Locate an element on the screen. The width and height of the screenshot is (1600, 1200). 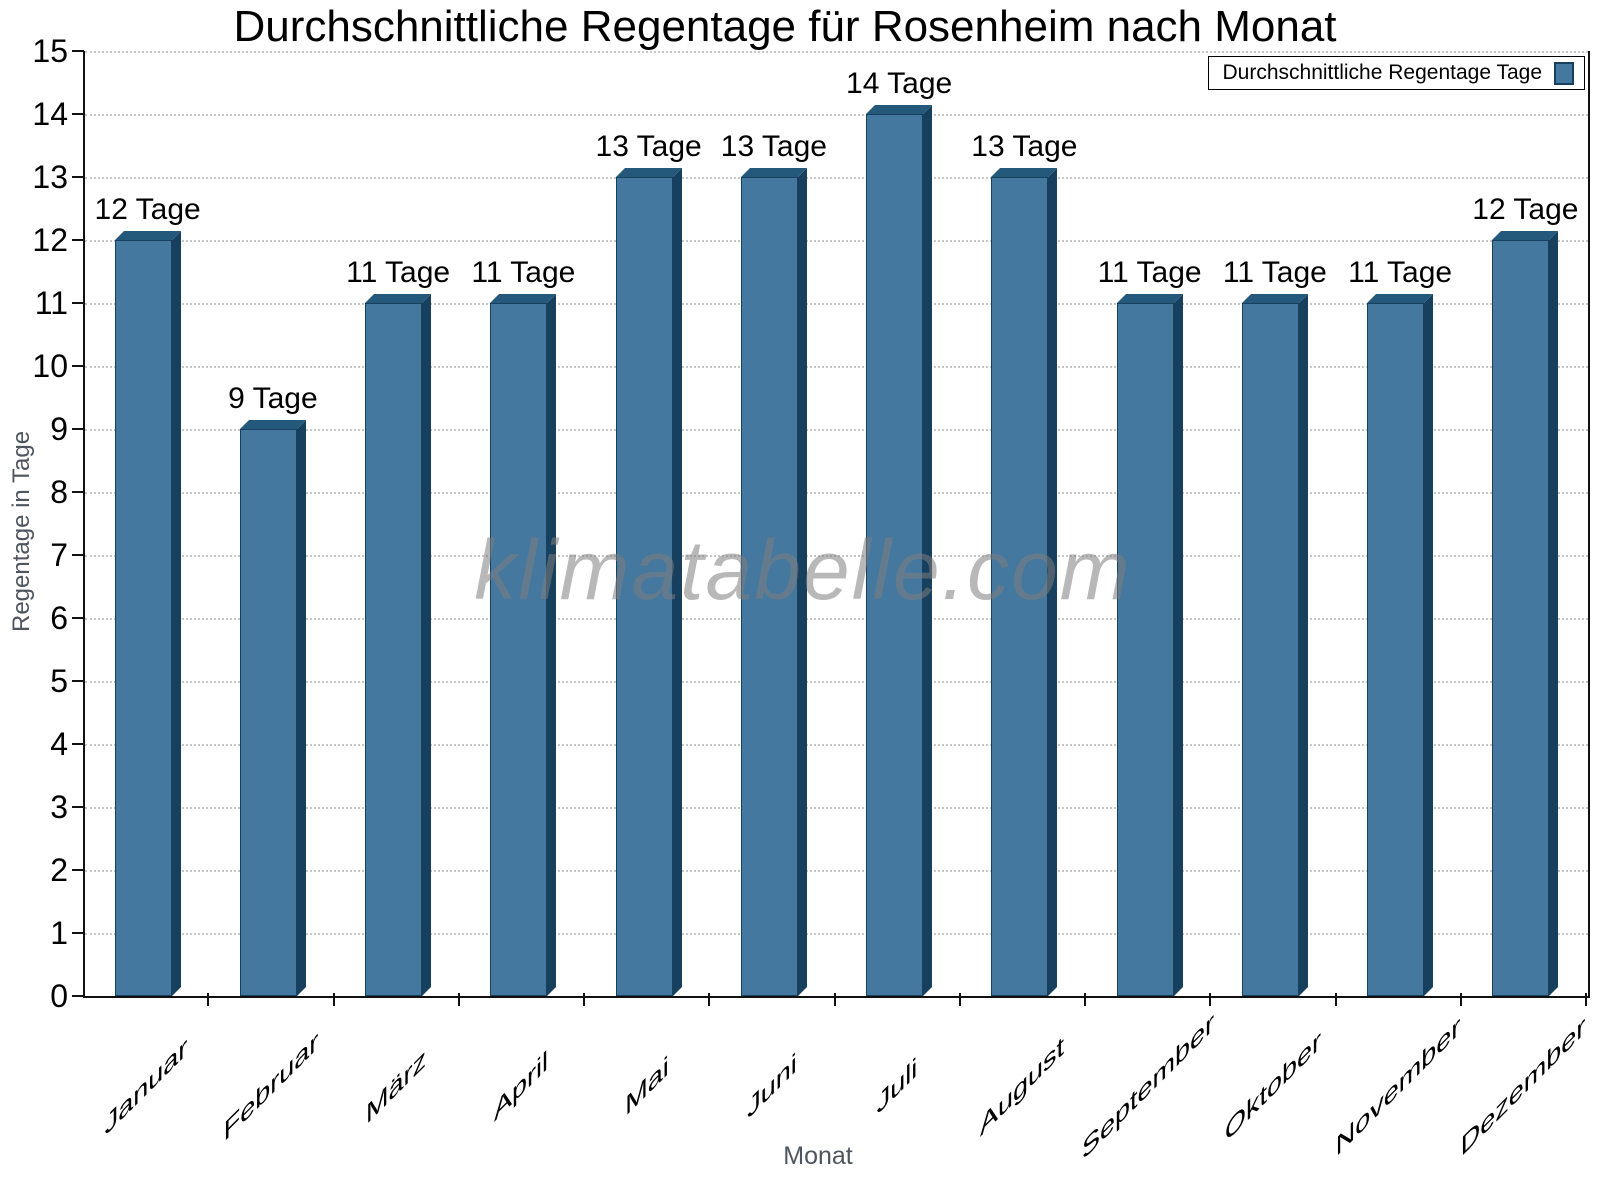
bar-side-april is located at coordinates (552, 645).